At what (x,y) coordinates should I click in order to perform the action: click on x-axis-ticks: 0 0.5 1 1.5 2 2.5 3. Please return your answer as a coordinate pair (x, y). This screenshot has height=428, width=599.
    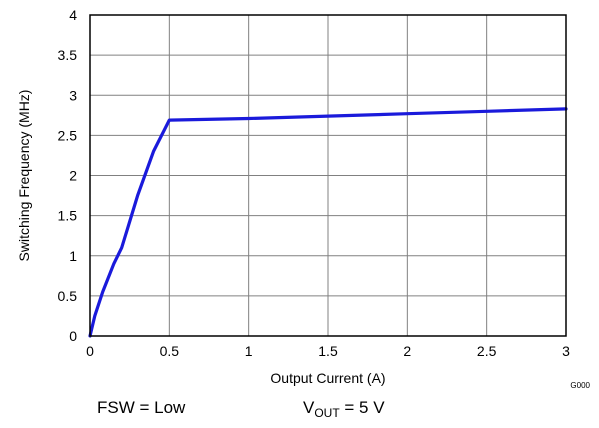
    Looking at the image, I should click on (328, 351).